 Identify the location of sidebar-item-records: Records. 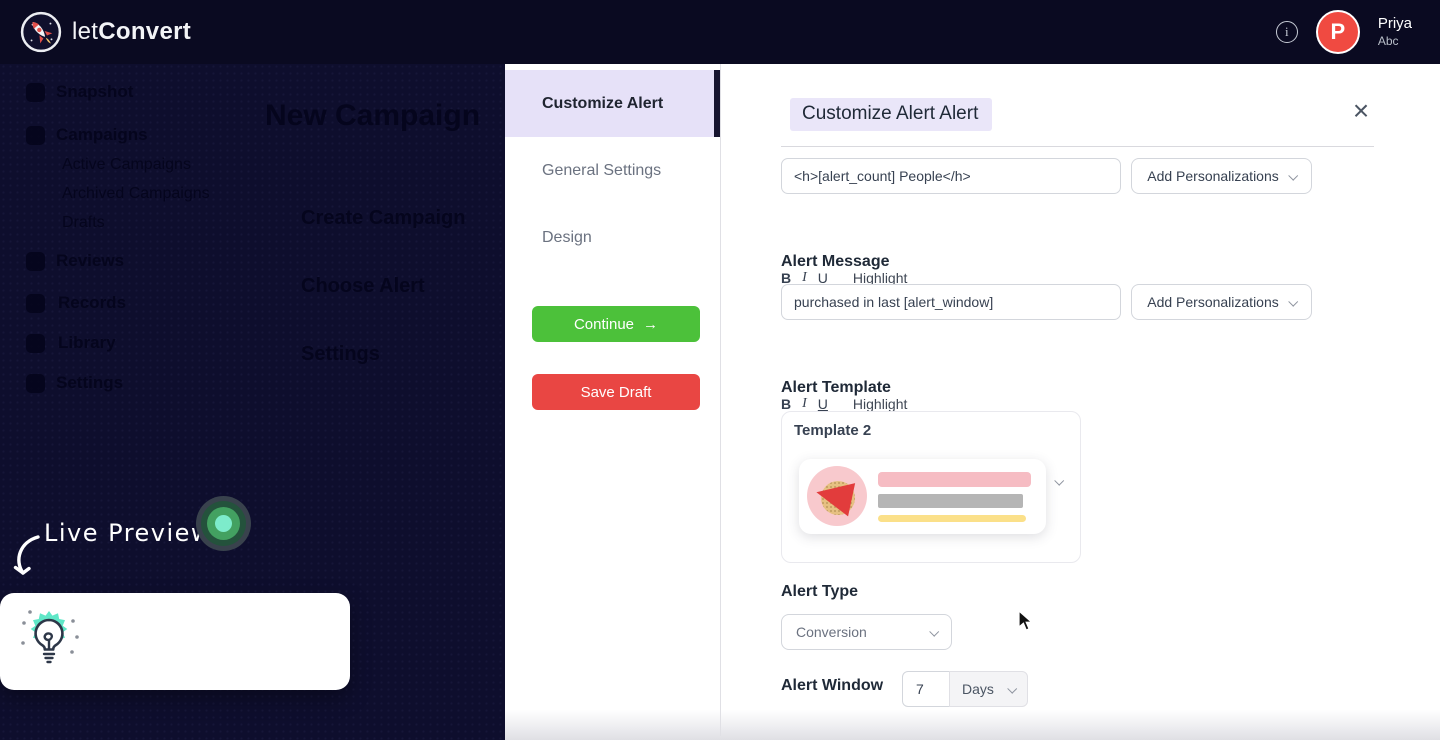
(92, 302).